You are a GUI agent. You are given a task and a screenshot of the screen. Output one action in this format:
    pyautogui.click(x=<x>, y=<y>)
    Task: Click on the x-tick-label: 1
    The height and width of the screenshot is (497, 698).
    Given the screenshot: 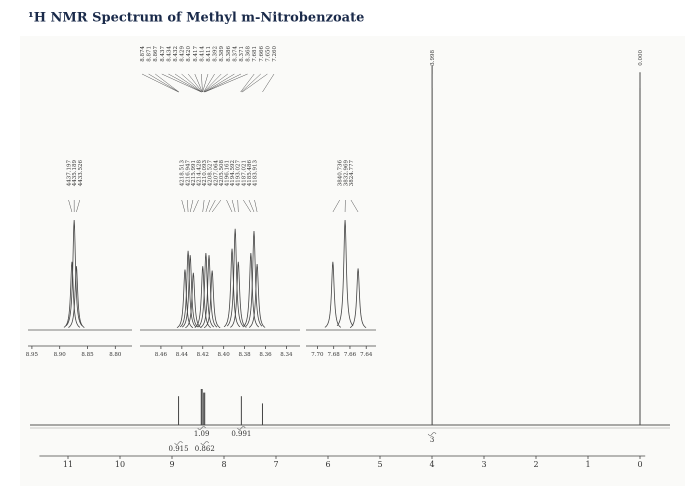 What is the action you would take?
    pyautogui.click(x=587, y=464)
    